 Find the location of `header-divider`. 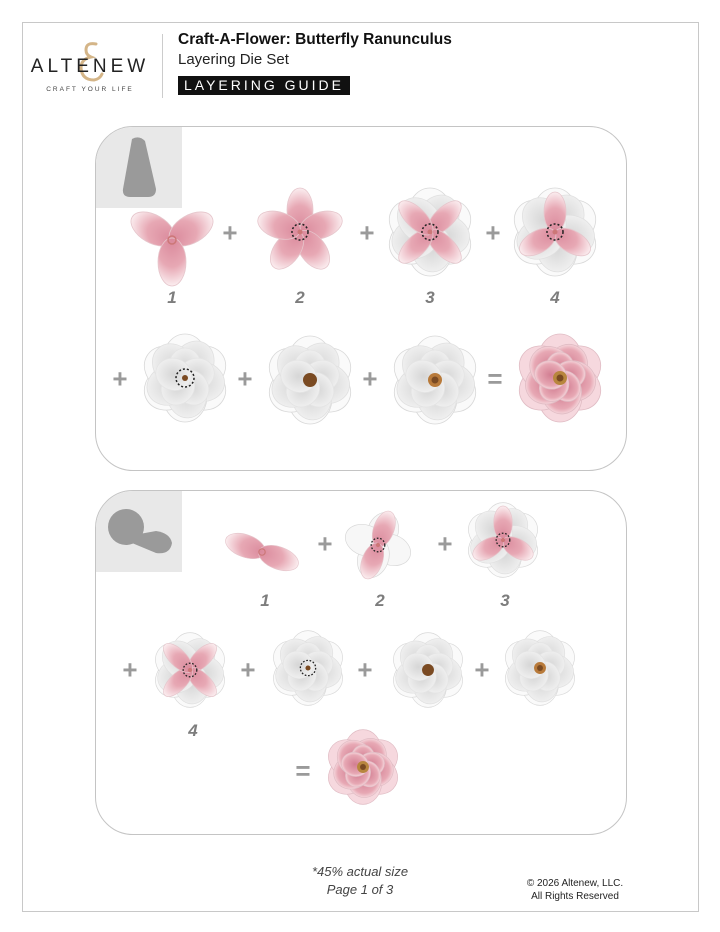

header-divider is located at coordinates (162, 66).